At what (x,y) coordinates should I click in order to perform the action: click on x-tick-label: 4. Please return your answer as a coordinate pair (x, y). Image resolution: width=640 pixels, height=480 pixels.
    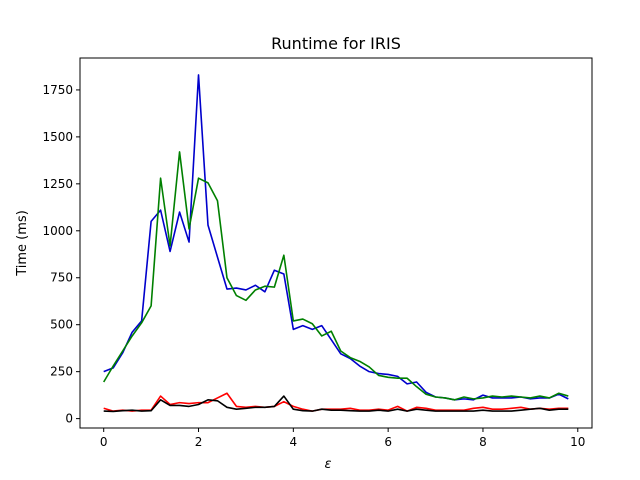
    Looking at the image, I should click on (294, 442).